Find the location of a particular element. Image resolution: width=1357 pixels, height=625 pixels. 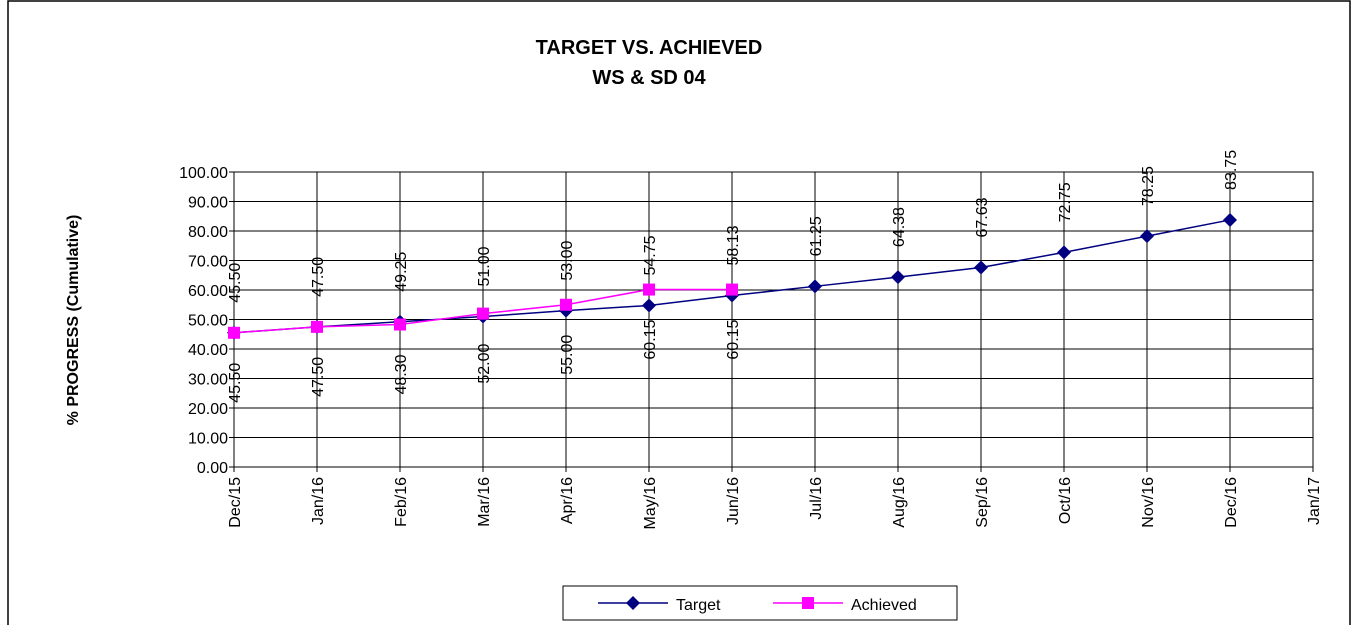

x-tick-label: Jun/16 is located at coordinates (733, 501).